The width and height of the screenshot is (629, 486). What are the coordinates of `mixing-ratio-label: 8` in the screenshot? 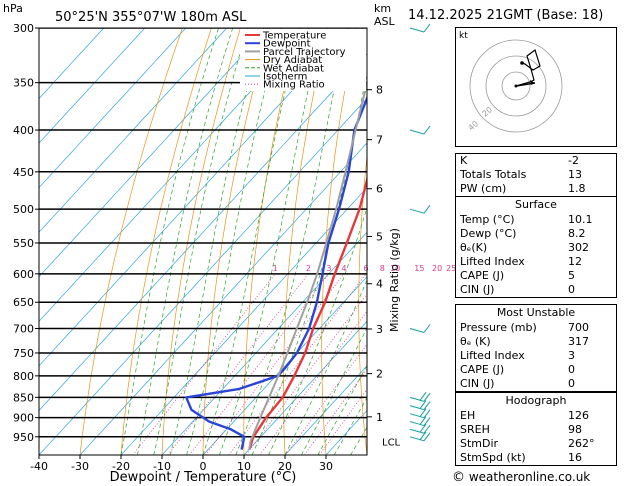 It's located at (382, 268).